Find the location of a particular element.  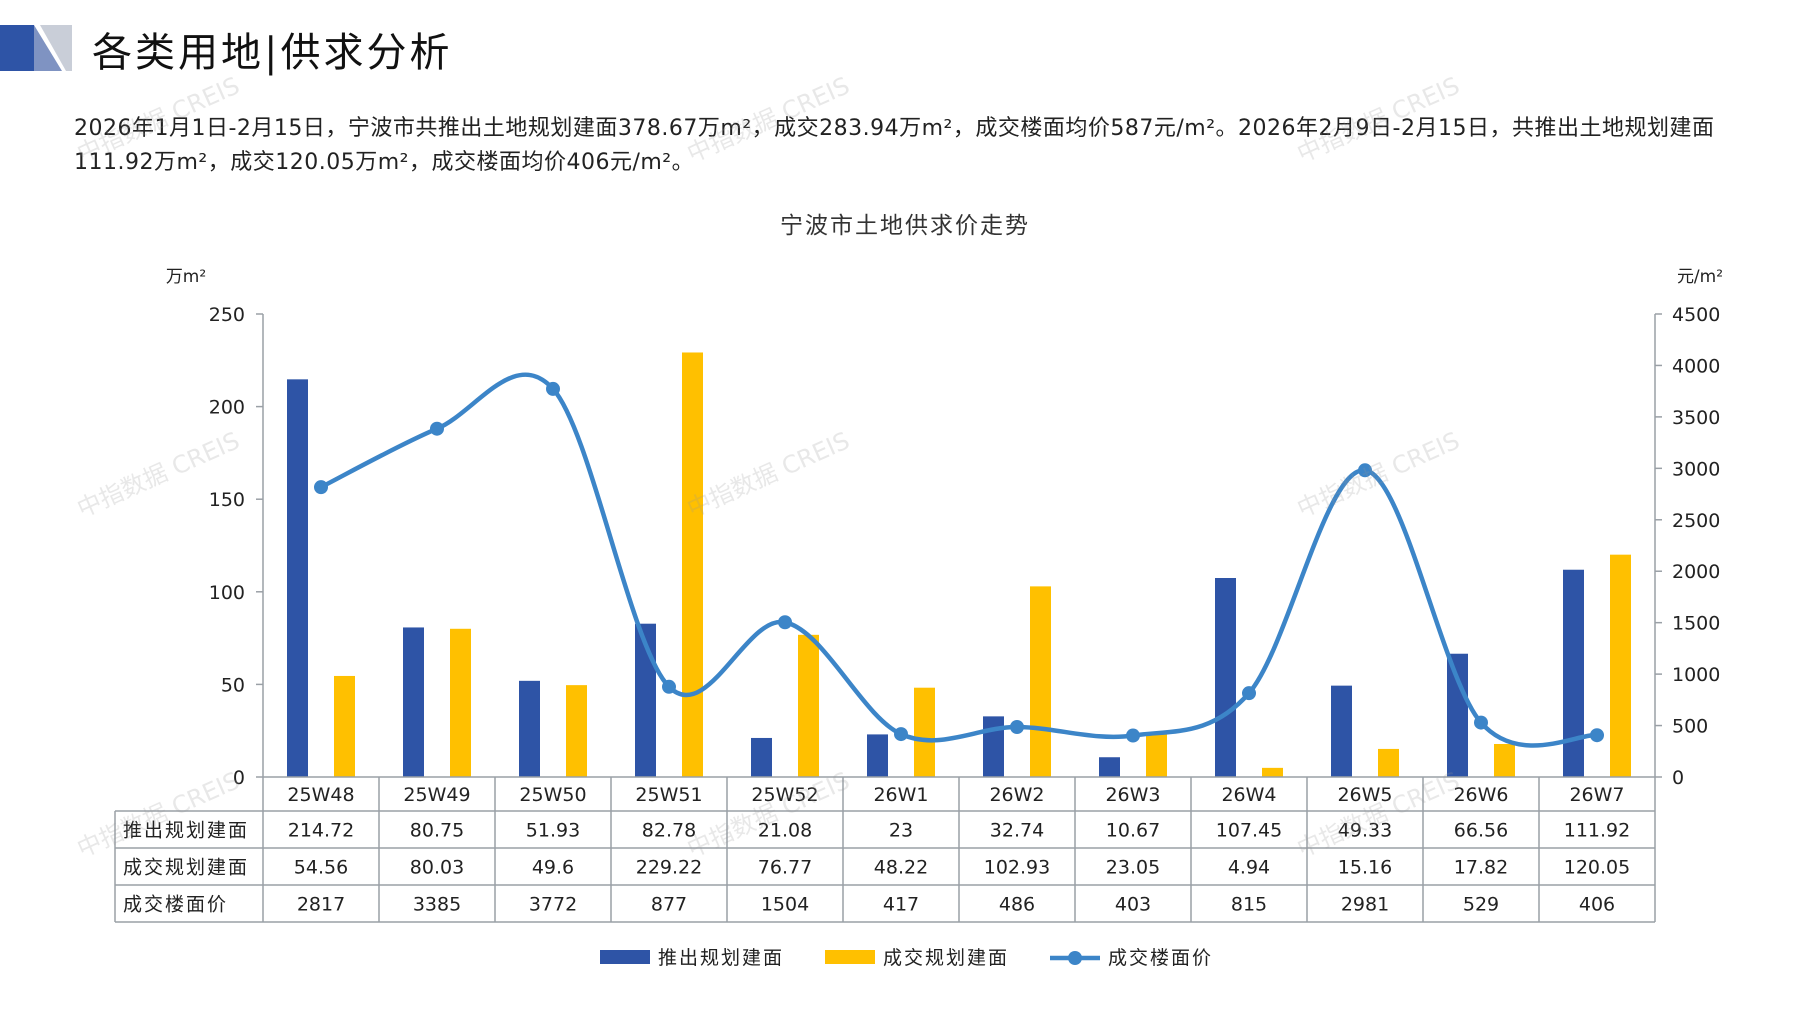

x-tick-label: 26W4 is located at coordinates (1248, 795).